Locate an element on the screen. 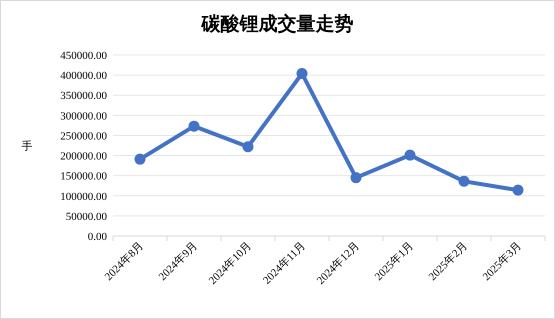 The width and height of the screenshot is (555, 319). y-tick-label: 300000.00 is located at coordinates (84, 116).